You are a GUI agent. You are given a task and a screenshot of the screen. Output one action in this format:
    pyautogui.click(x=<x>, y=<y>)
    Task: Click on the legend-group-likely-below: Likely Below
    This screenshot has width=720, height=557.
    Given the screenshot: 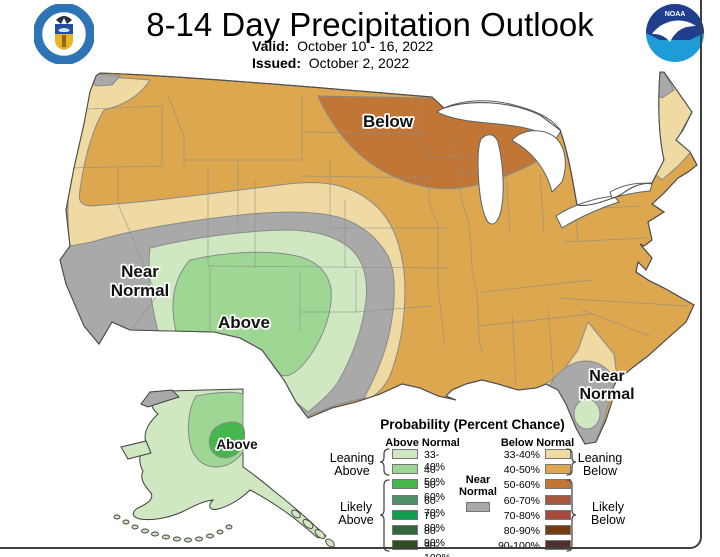 What is the action you would take?
    pyautogui.click(x=608, y=514)
    